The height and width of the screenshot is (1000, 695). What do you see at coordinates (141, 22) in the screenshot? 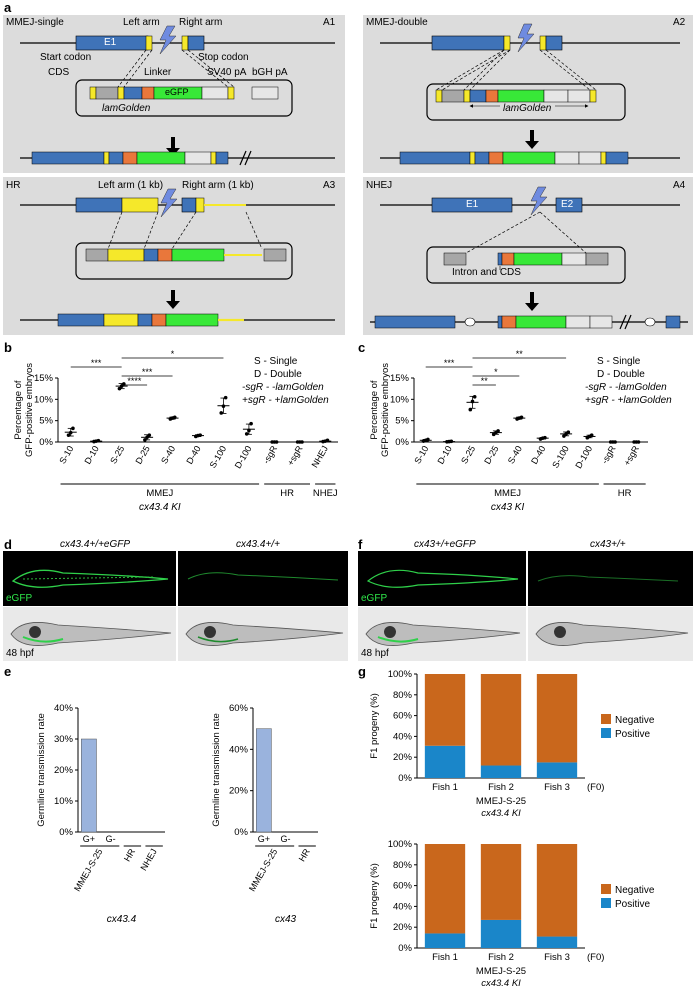
I see `a1-left-arm: Left arm` at bounding box center [141, 22].